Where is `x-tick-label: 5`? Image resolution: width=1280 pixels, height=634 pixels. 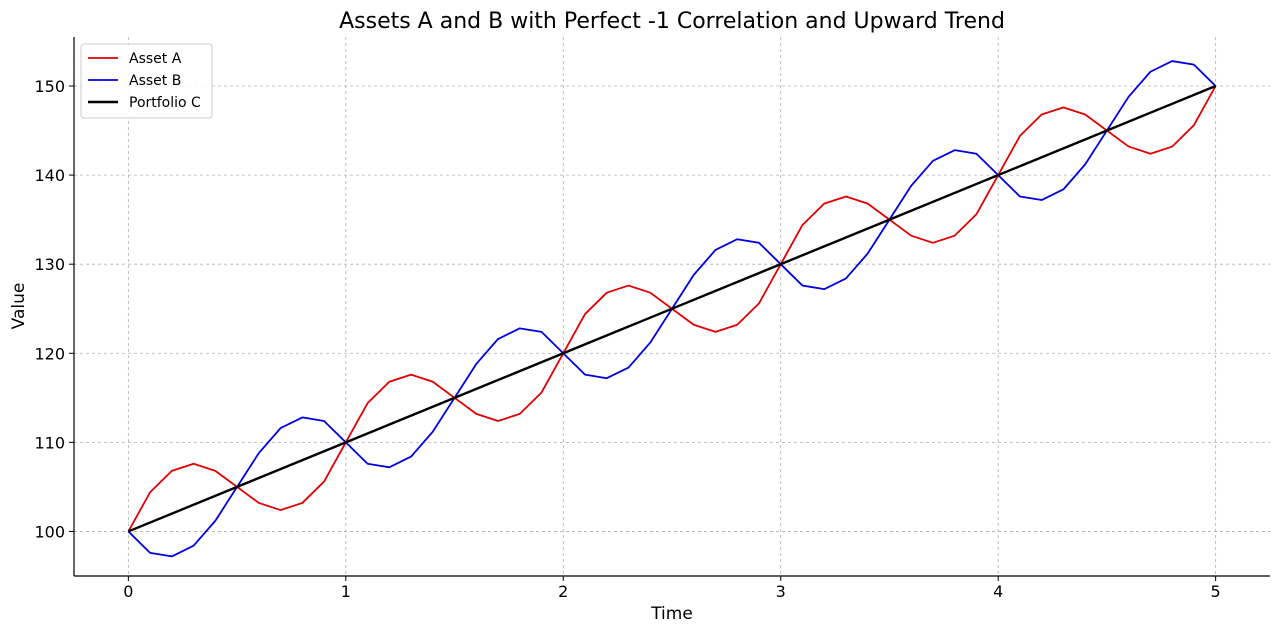 x-tick-label: 5 is located at coordinates (1216, 591).